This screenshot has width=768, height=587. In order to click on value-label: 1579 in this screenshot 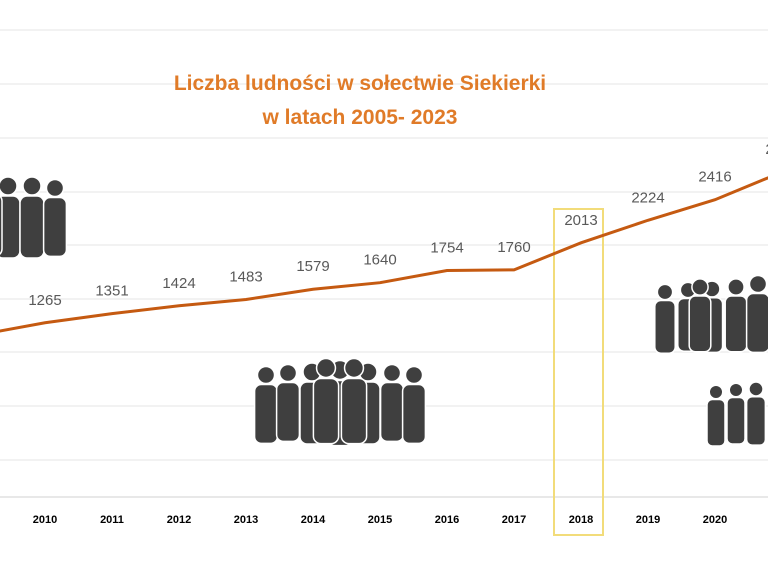, I will do `click(312, 266)`.